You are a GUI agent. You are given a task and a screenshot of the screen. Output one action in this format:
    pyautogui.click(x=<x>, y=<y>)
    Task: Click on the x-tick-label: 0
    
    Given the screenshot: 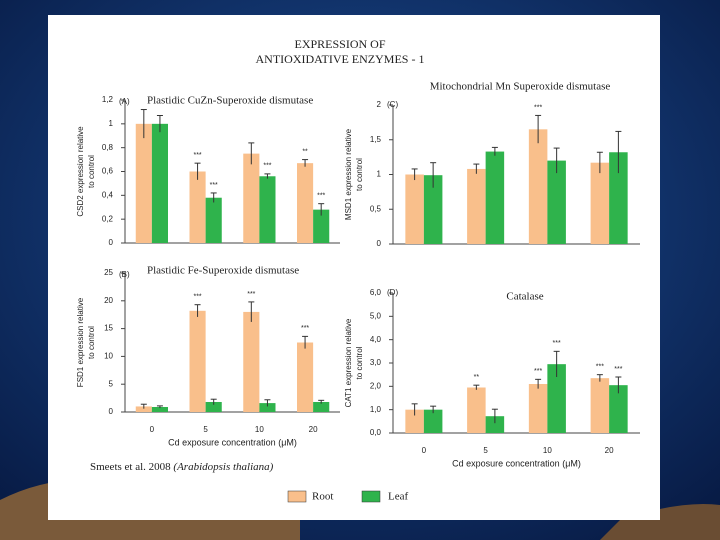 What is the action you would take?
    pyautogui.click(x=152, y=429)
    